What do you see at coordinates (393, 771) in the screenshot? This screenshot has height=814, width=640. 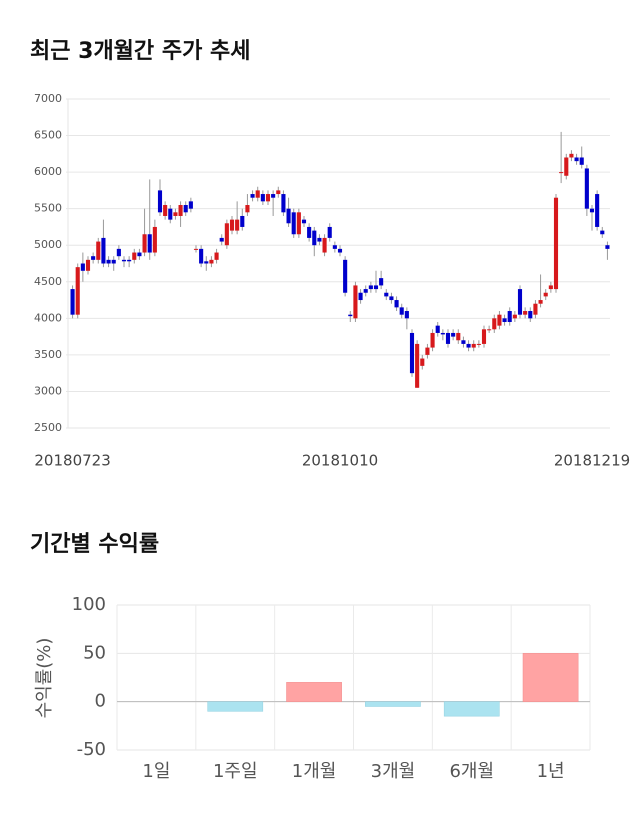 I see `x-tick-label: 3개월` at bounding box center [393, 771].